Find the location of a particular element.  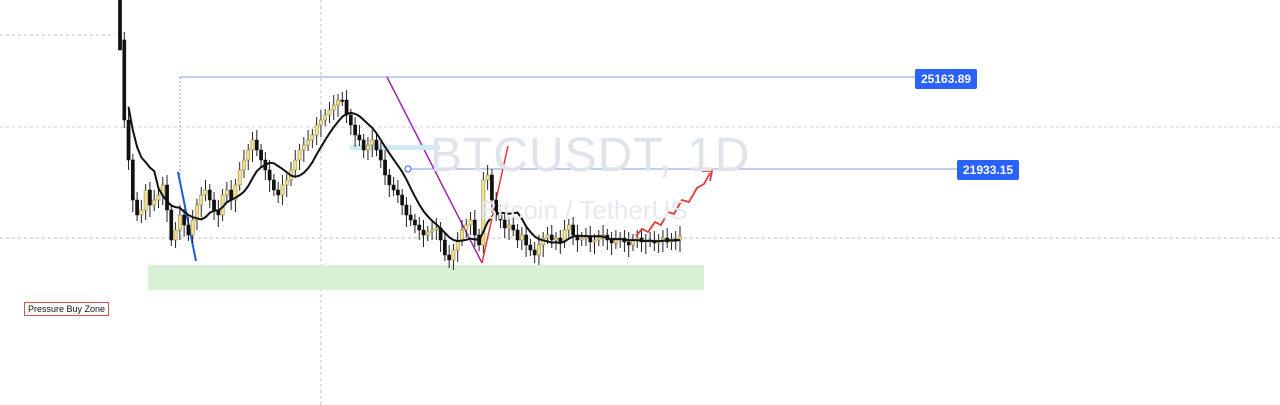

trend-line-blue is located at coordinates (187, 216).